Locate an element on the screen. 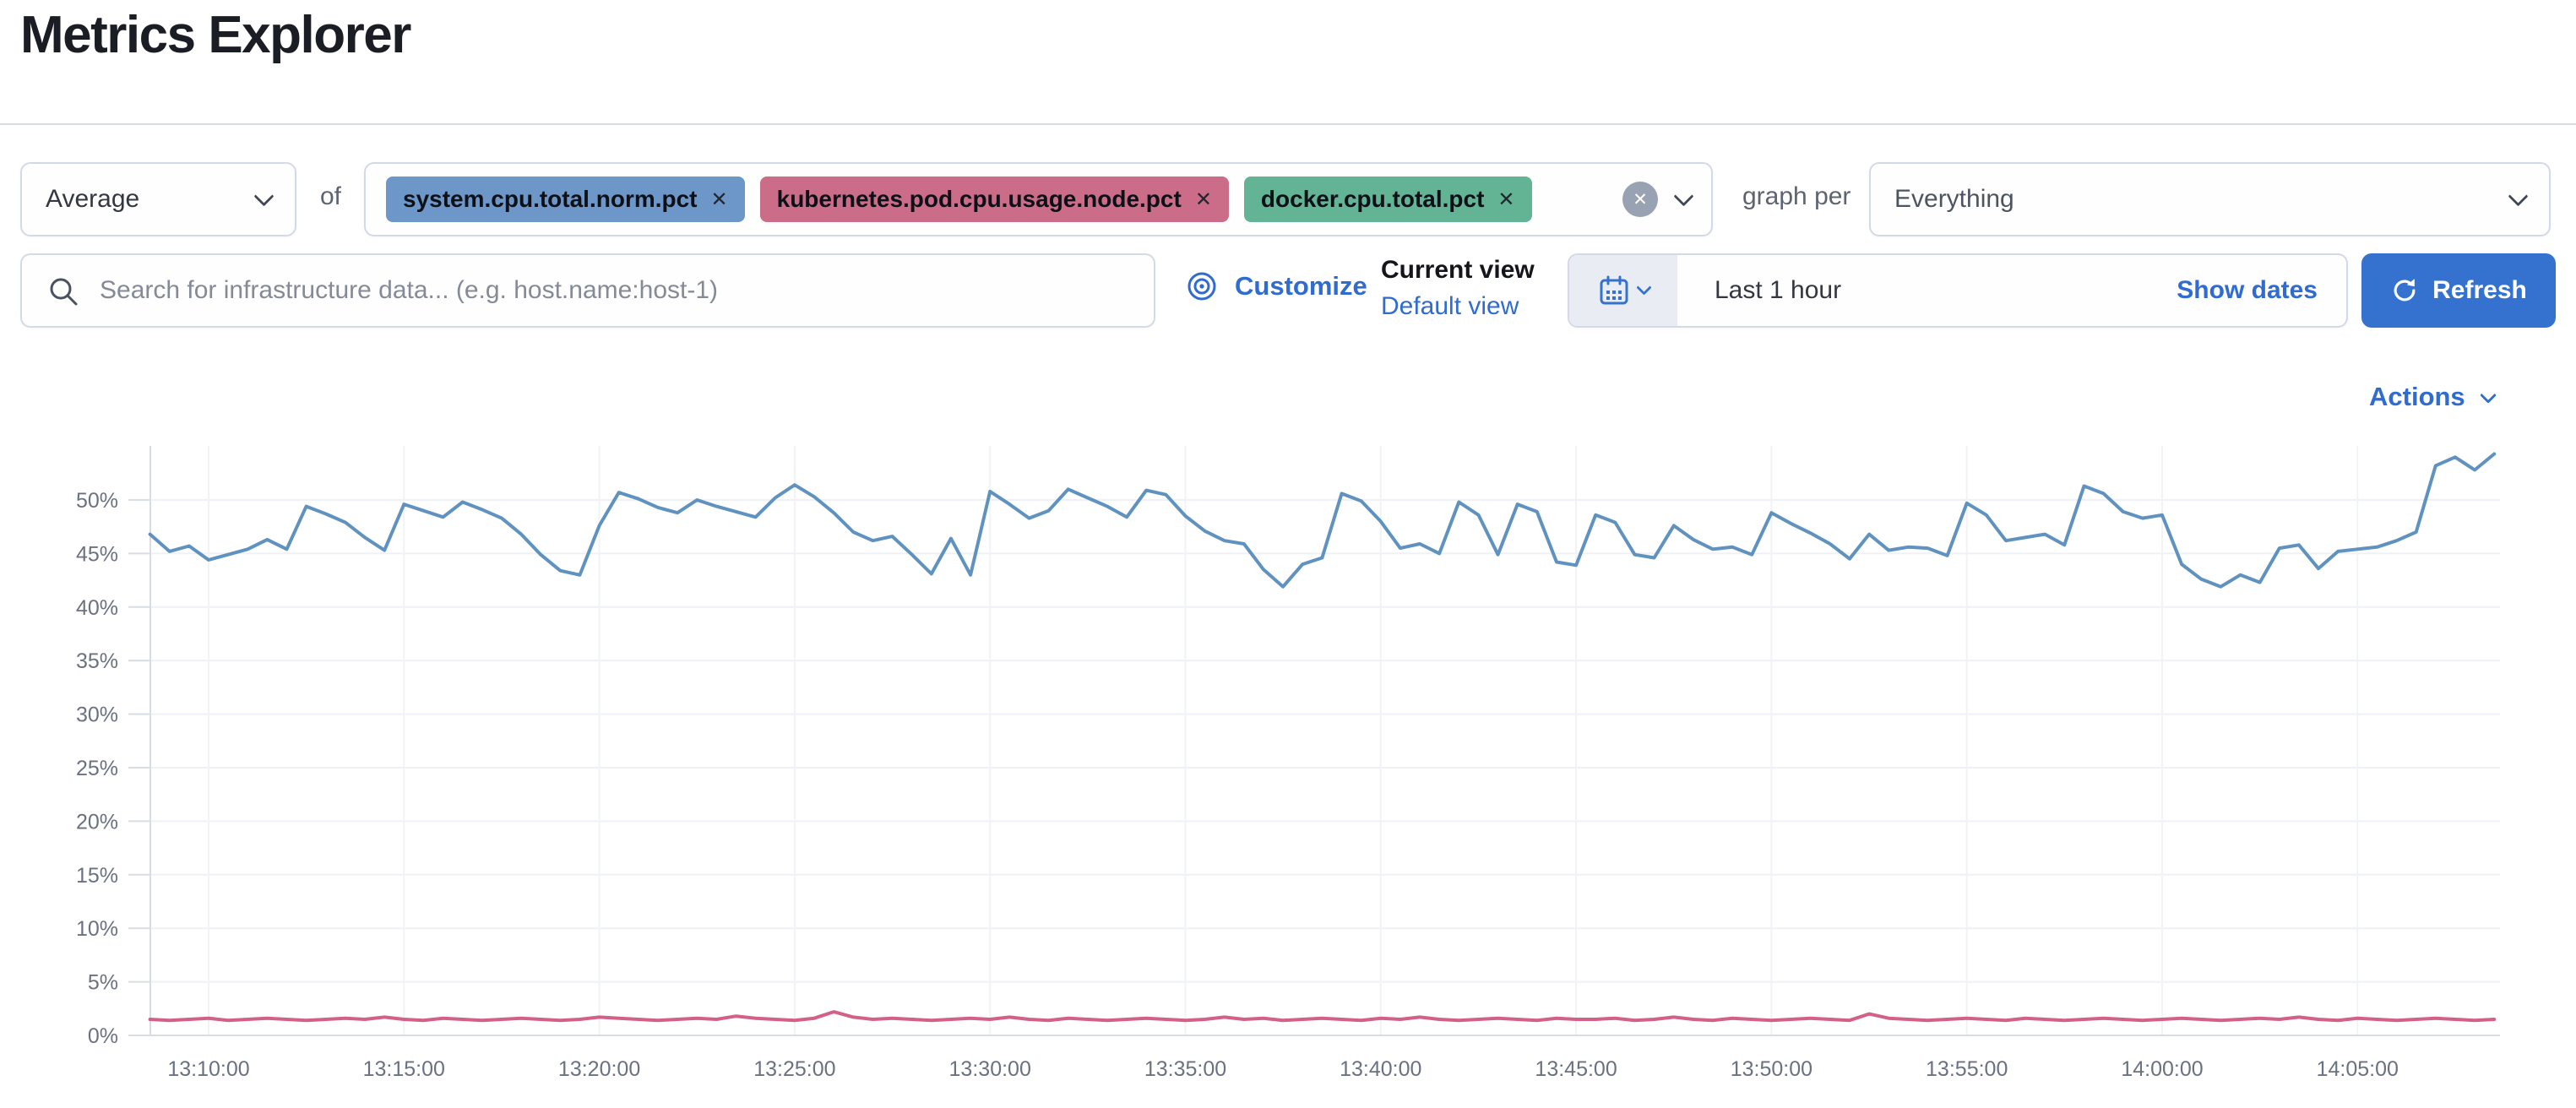  default-view-link: Default view is located at coordinates (1450, 306).